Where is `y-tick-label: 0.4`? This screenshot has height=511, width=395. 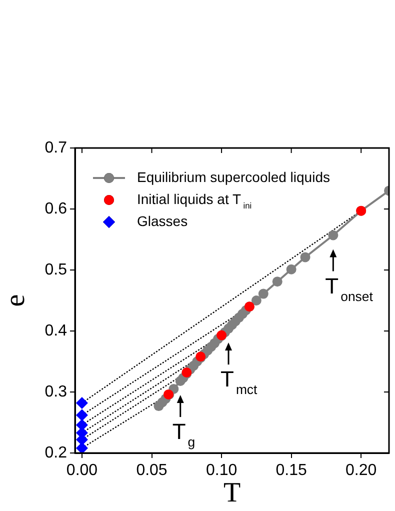
y-tick-label: 0.4 is located at coordinates (56, 331).